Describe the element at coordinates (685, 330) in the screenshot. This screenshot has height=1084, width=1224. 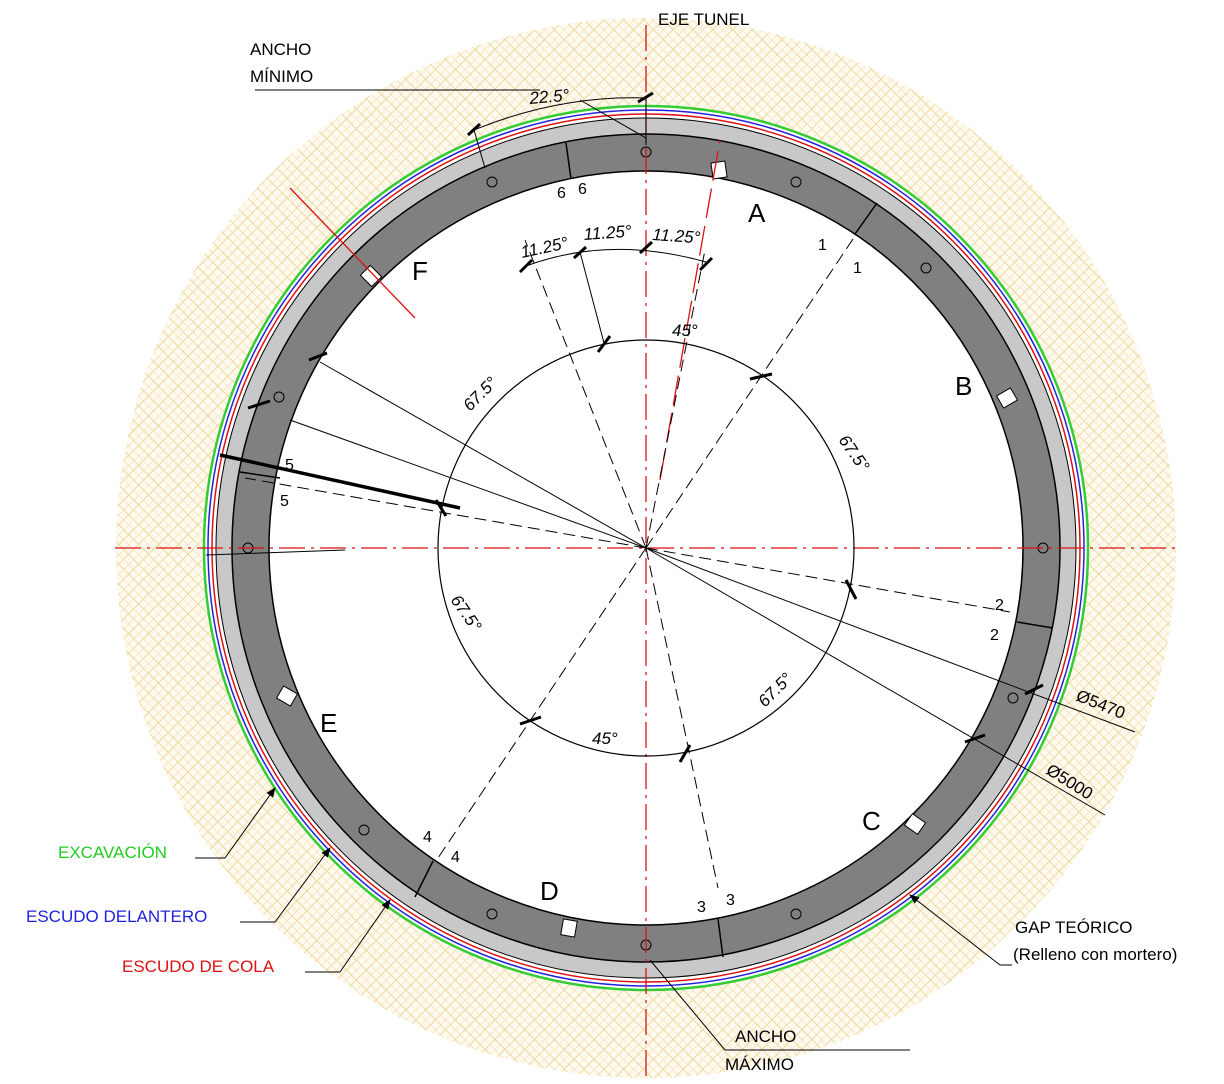
I see `angle-top-45: 45°` at that location.